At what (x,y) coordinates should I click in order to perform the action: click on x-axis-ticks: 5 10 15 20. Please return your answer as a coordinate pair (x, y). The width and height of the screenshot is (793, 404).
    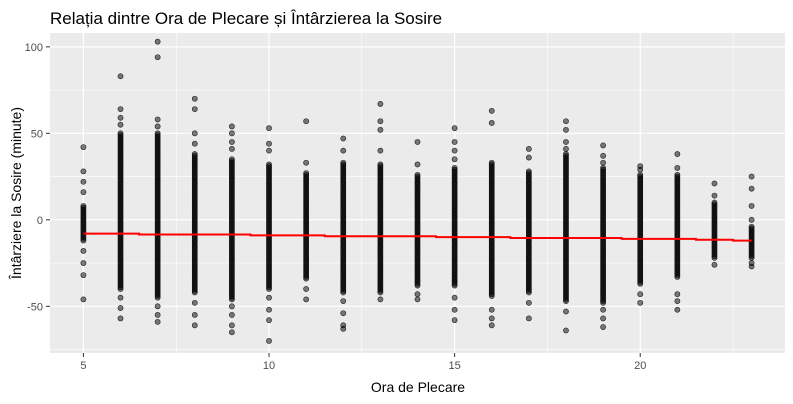
    Looking at the image, I should click on (363, 362).